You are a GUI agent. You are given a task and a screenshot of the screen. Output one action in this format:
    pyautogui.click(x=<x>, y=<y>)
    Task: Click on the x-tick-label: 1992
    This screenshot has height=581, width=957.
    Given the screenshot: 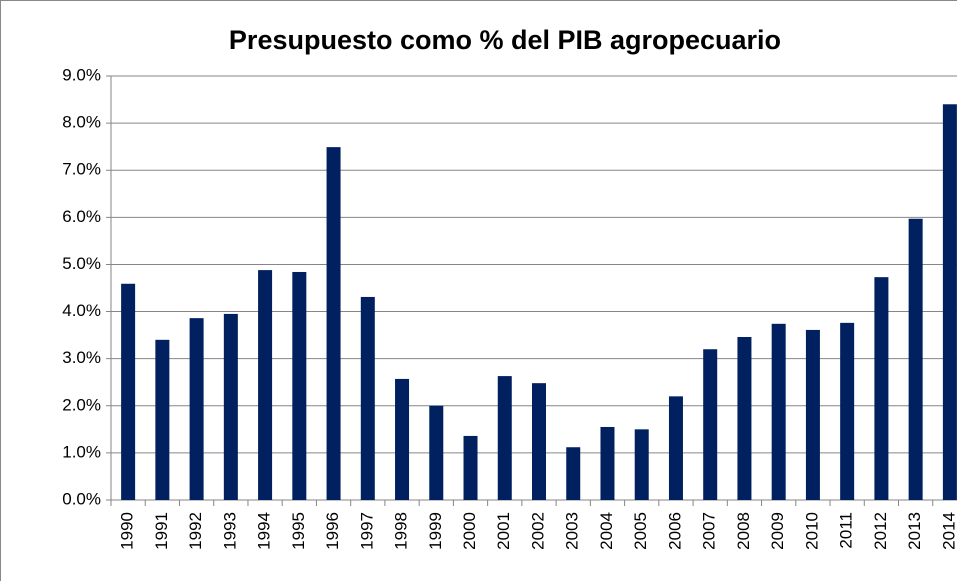 What is the action you would take?
    pyautogui.click(x=195, y=531)
    